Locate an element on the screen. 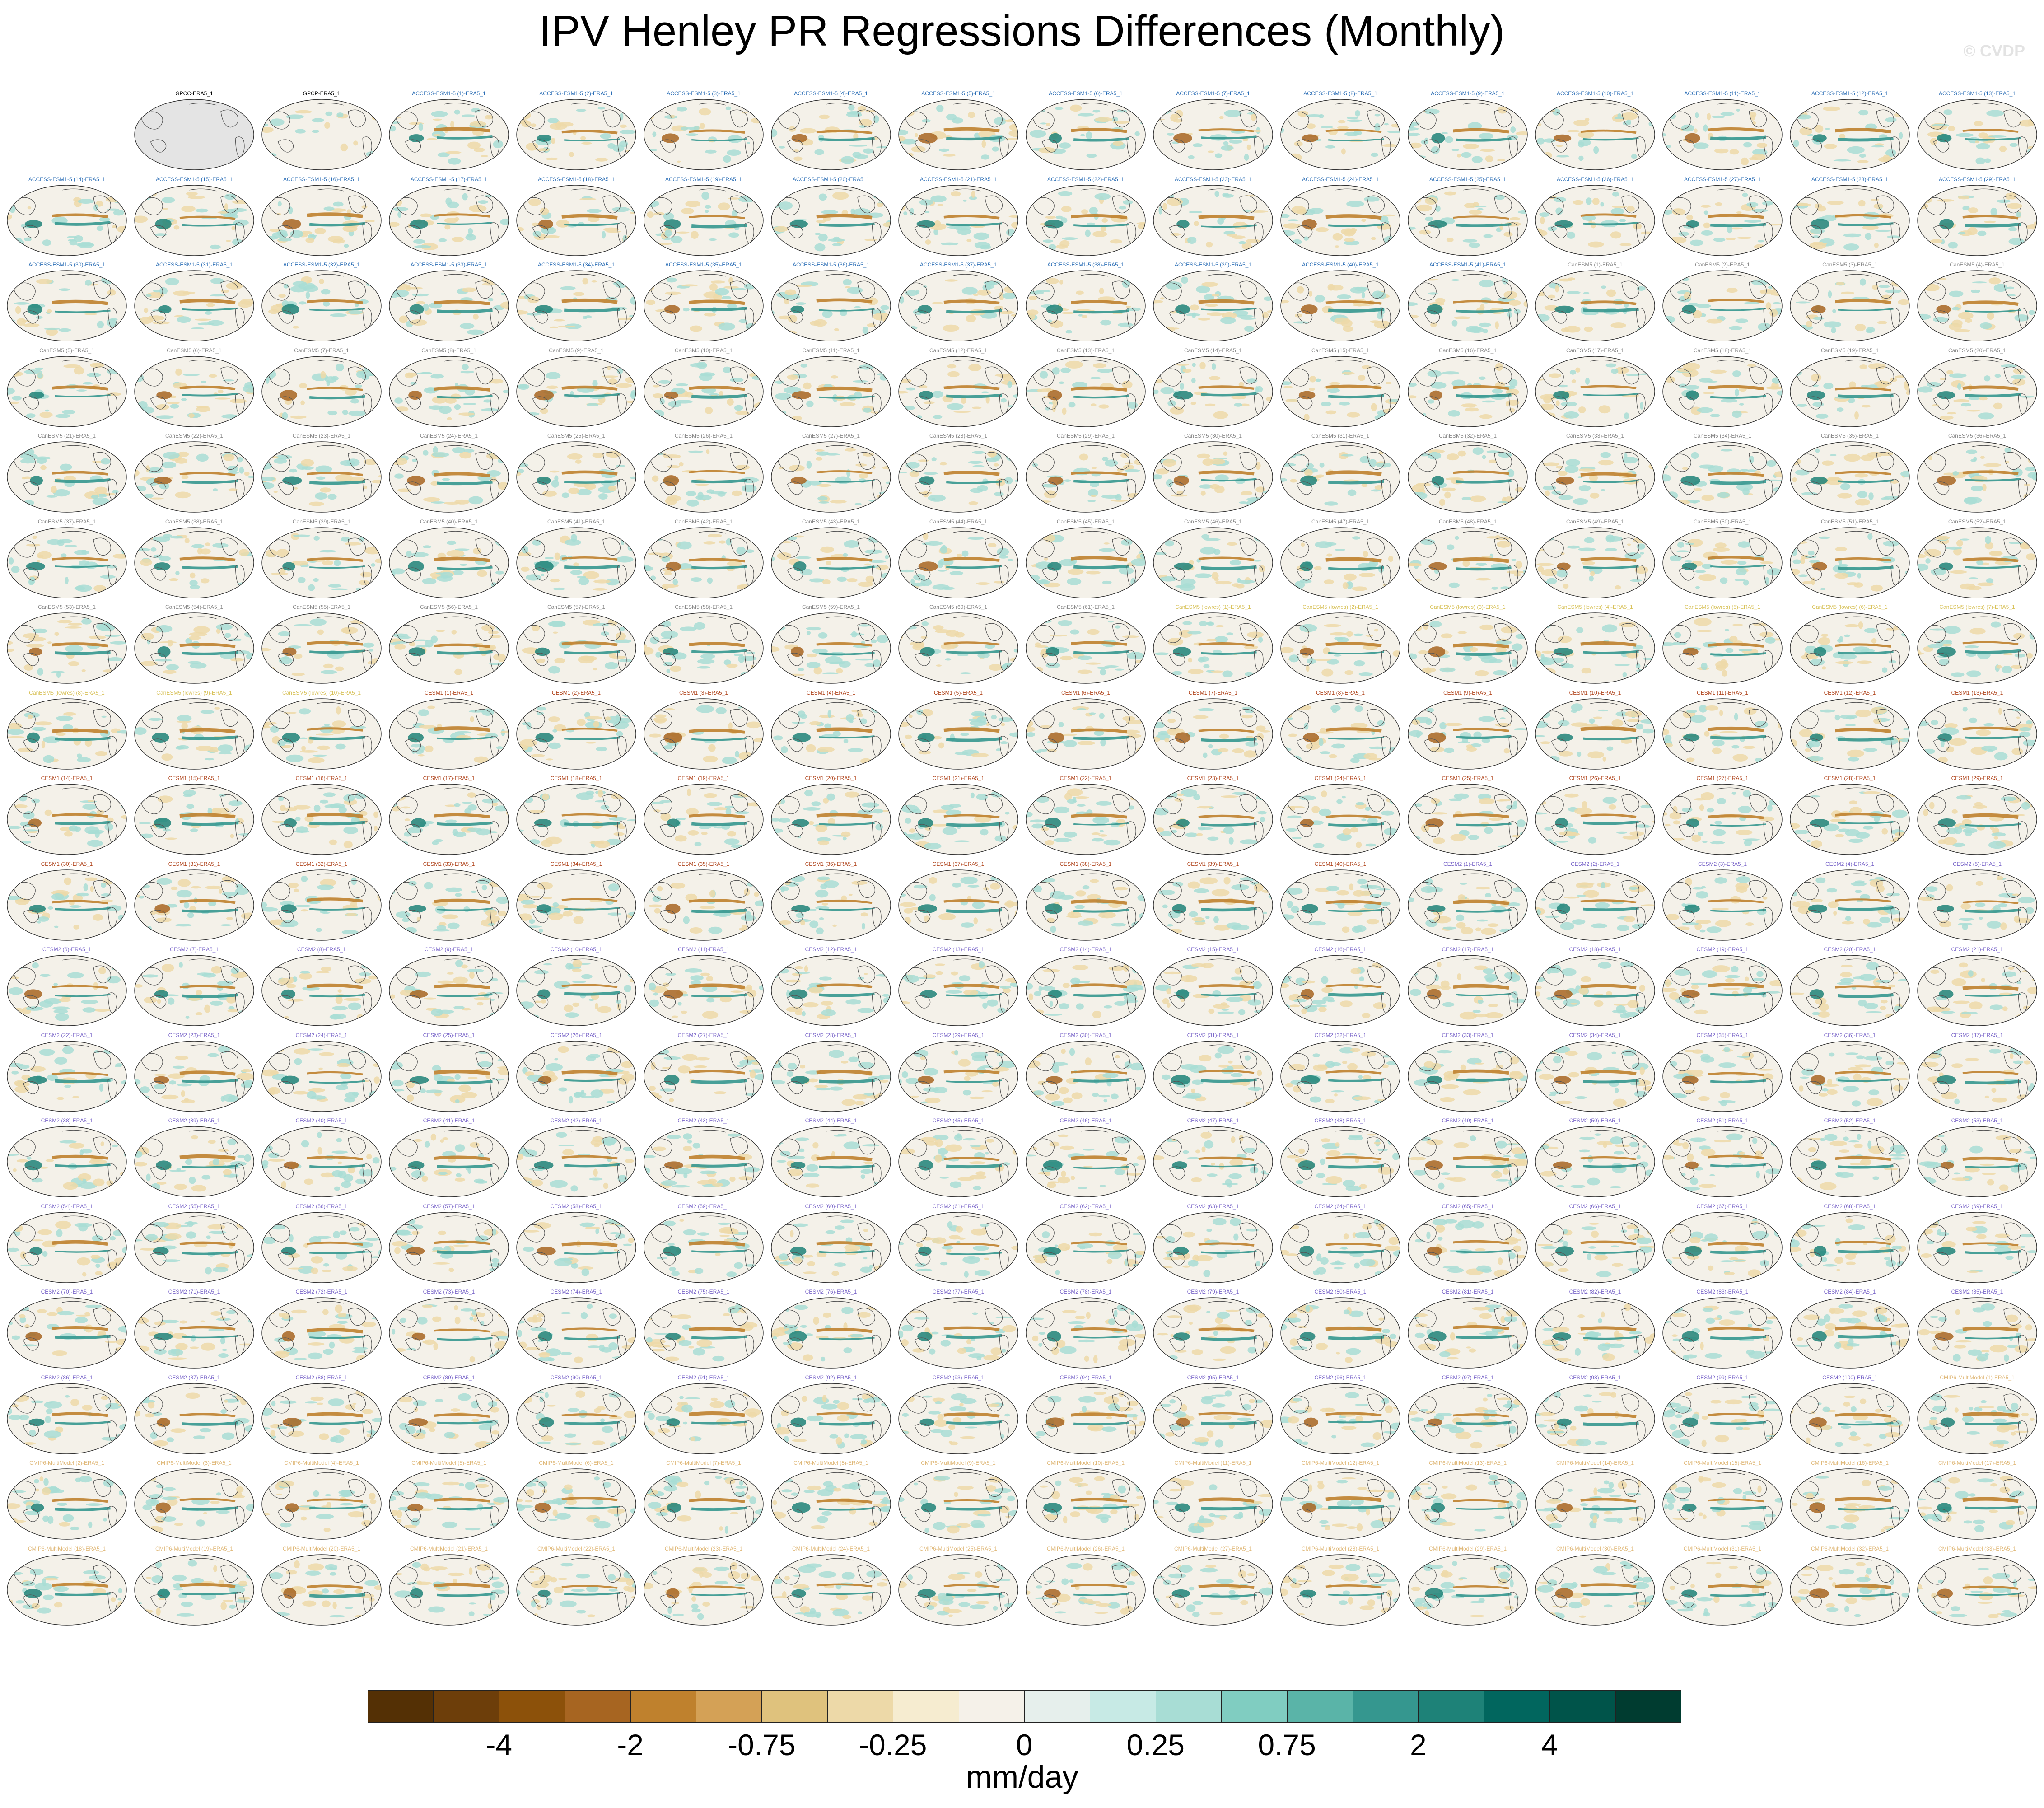 The height and width of the screenshot is (1808, 2044). panel-title: CESM1 (19)-ERA5_1 is located at coordinates (703, 778).